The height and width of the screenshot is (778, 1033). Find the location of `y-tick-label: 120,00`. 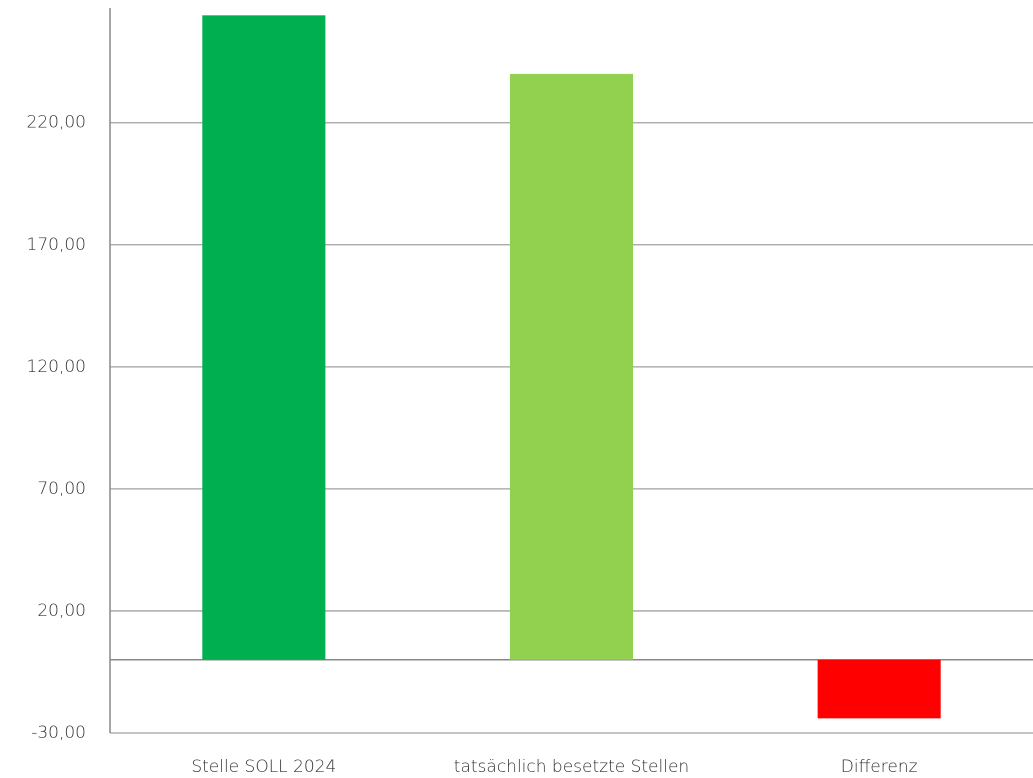

y-tick-label: 120,00 is located at coordinates (56, 367).